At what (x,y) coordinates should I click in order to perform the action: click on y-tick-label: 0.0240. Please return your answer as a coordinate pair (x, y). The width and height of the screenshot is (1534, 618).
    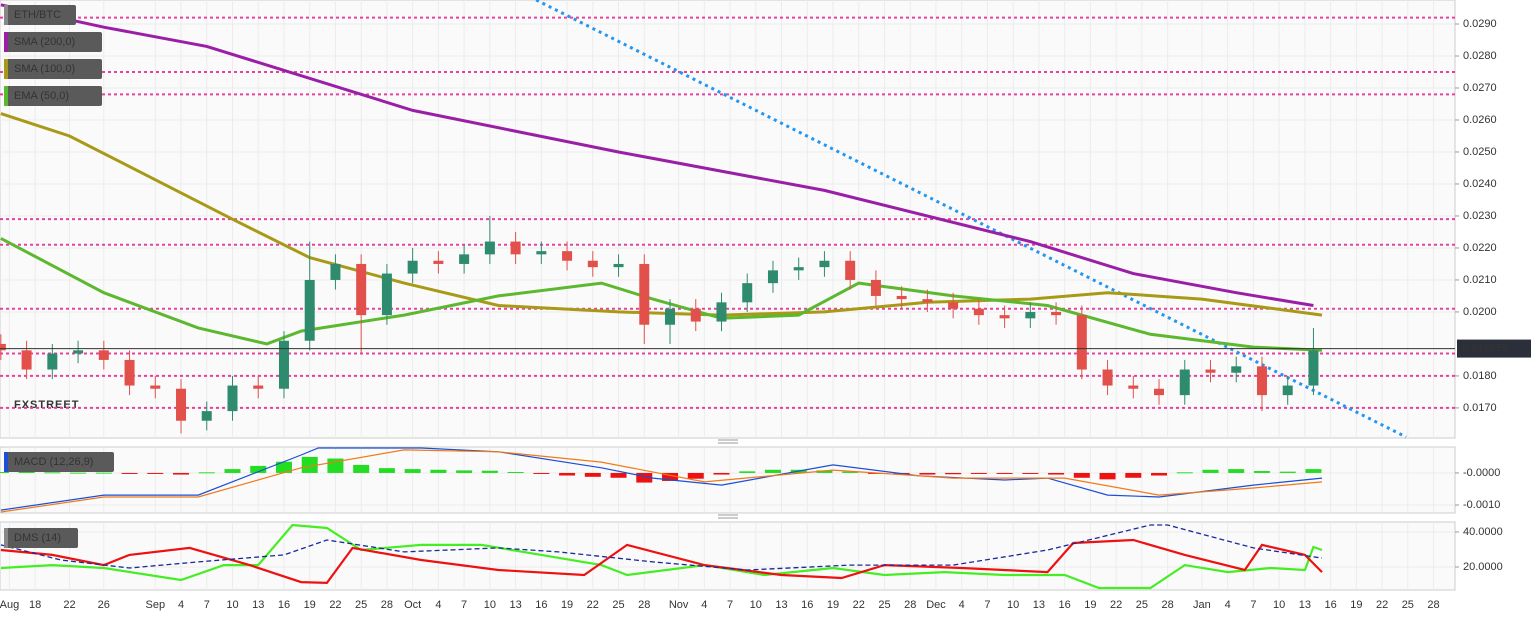
    Looking at the image, I should click on (1480, 184).